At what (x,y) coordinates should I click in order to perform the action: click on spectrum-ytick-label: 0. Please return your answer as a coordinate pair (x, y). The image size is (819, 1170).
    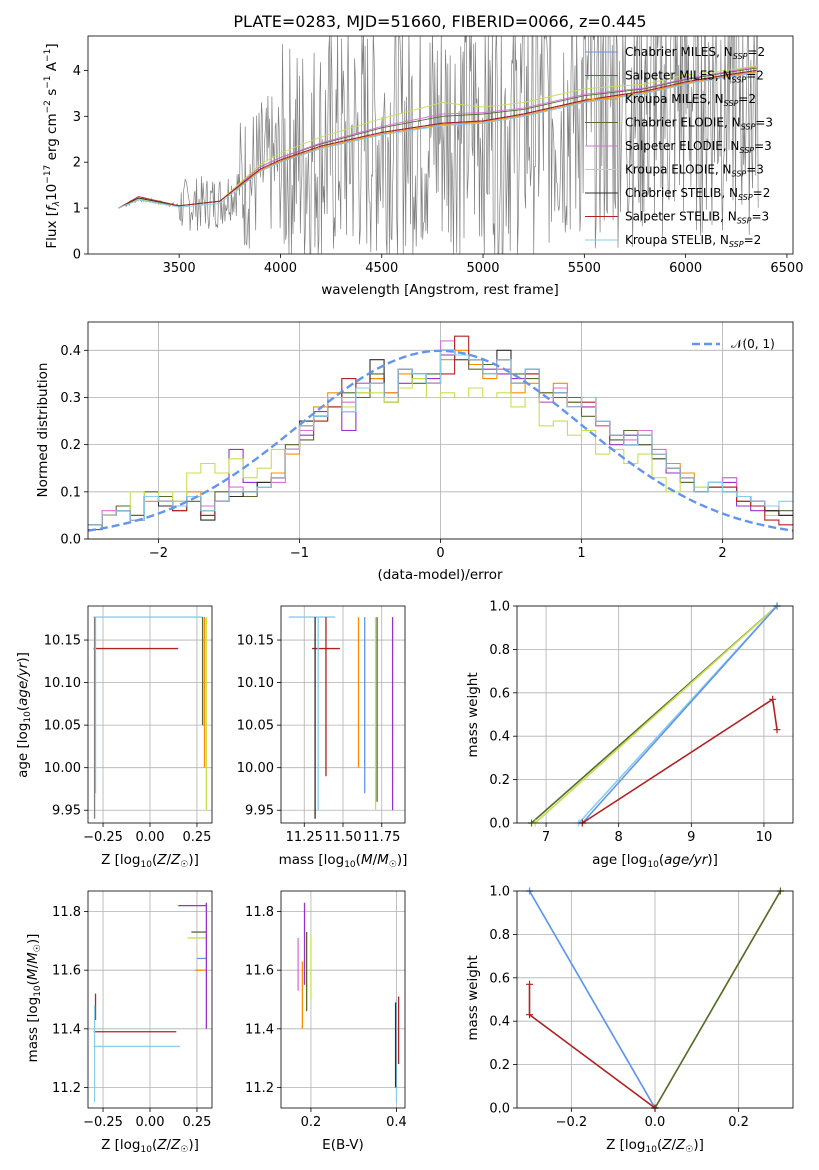
    Looking at the image, I should click on (77, 255).